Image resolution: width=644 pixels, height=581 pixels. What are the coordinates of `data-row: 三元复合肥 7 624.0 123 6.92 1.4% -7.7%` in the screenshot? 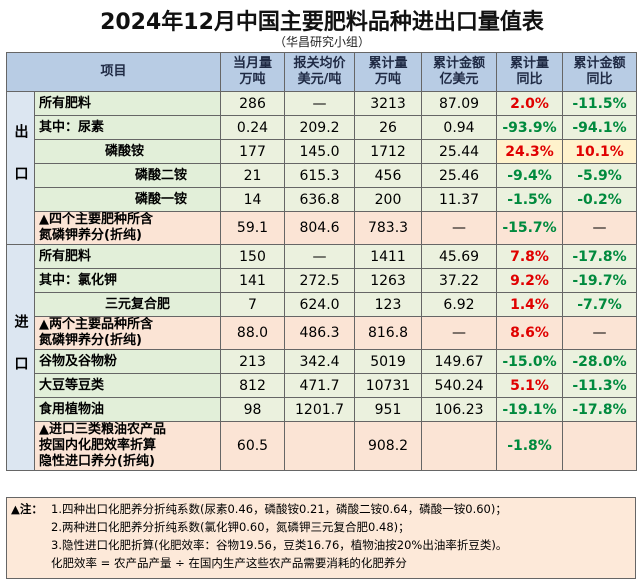 It's located at (322, 304).